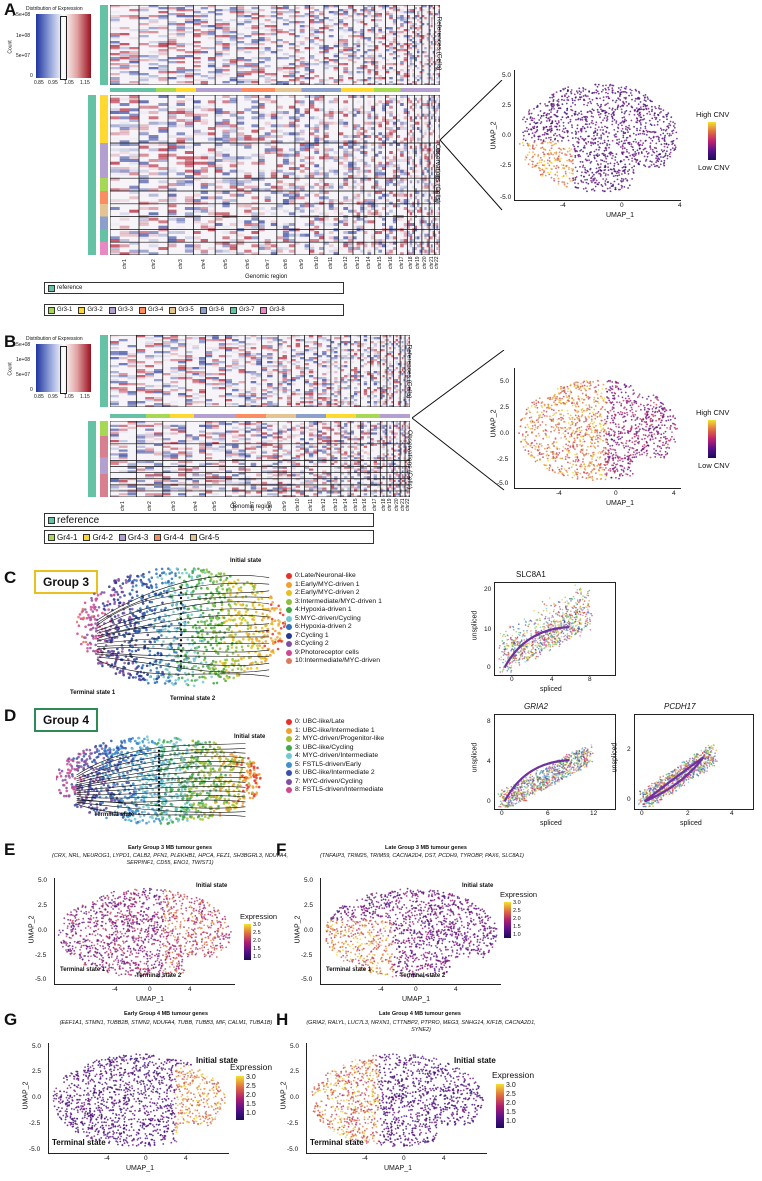 The height and width of the screenshot is (1181, 762). What do you see at coordinates (104, 459) in the screenshot?
I see `panel-b-obs-bar-groups` at bounding box center [104, 459].